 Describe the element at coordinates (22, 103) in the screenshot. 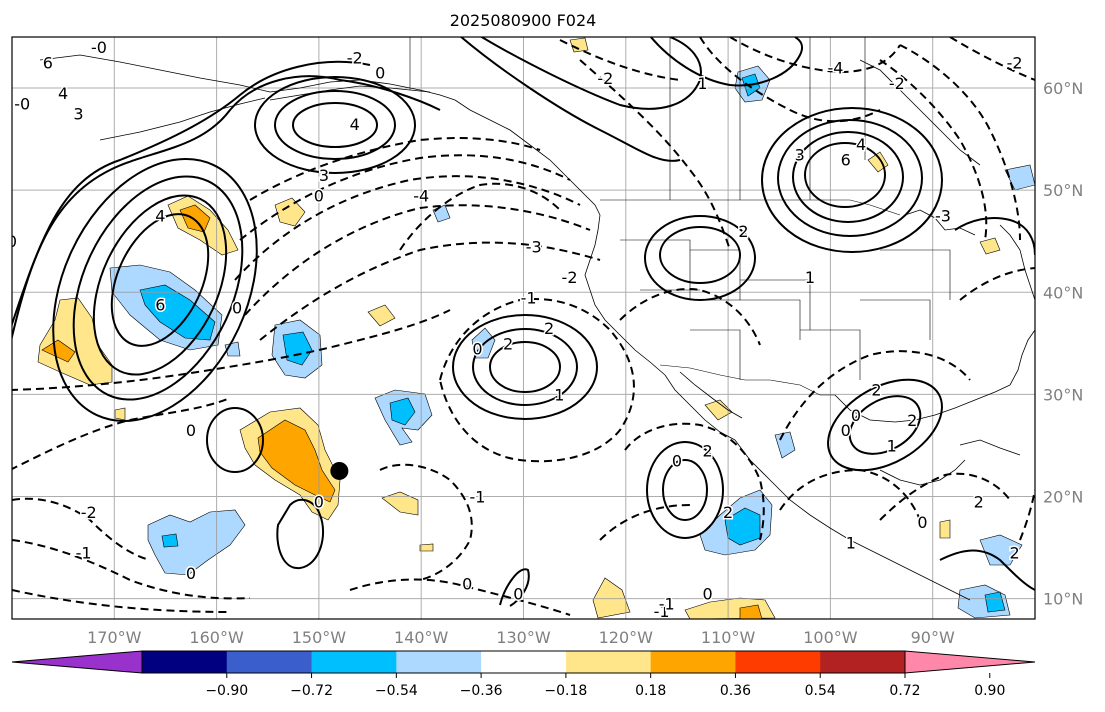

I see `contour-label: -0` at that location.